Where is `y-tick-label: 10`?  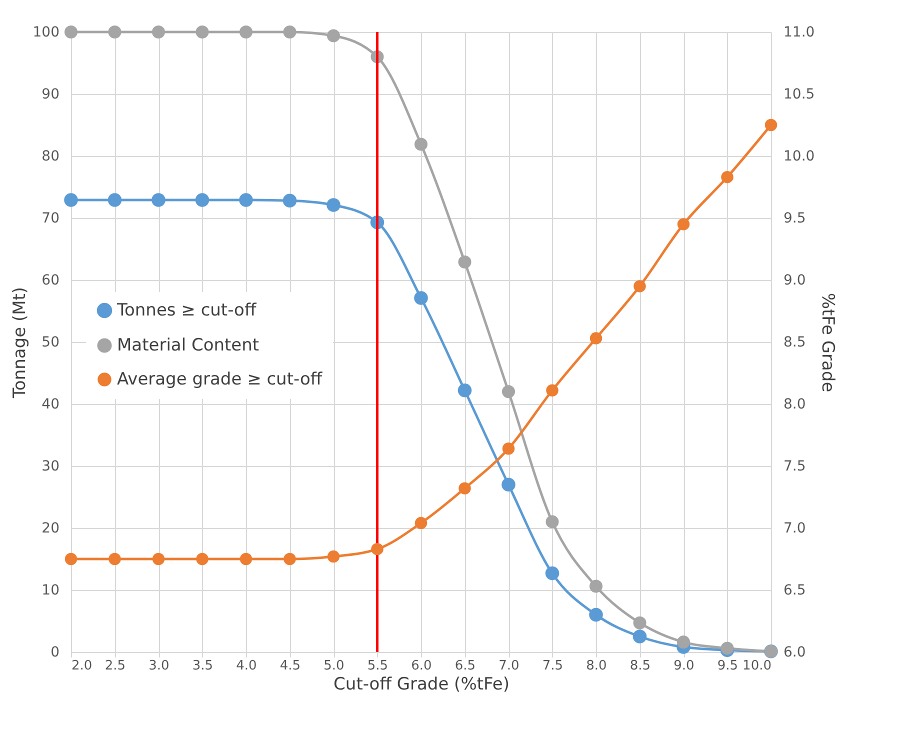
y-tick-label: 10 is located at coordinates (51, 590).